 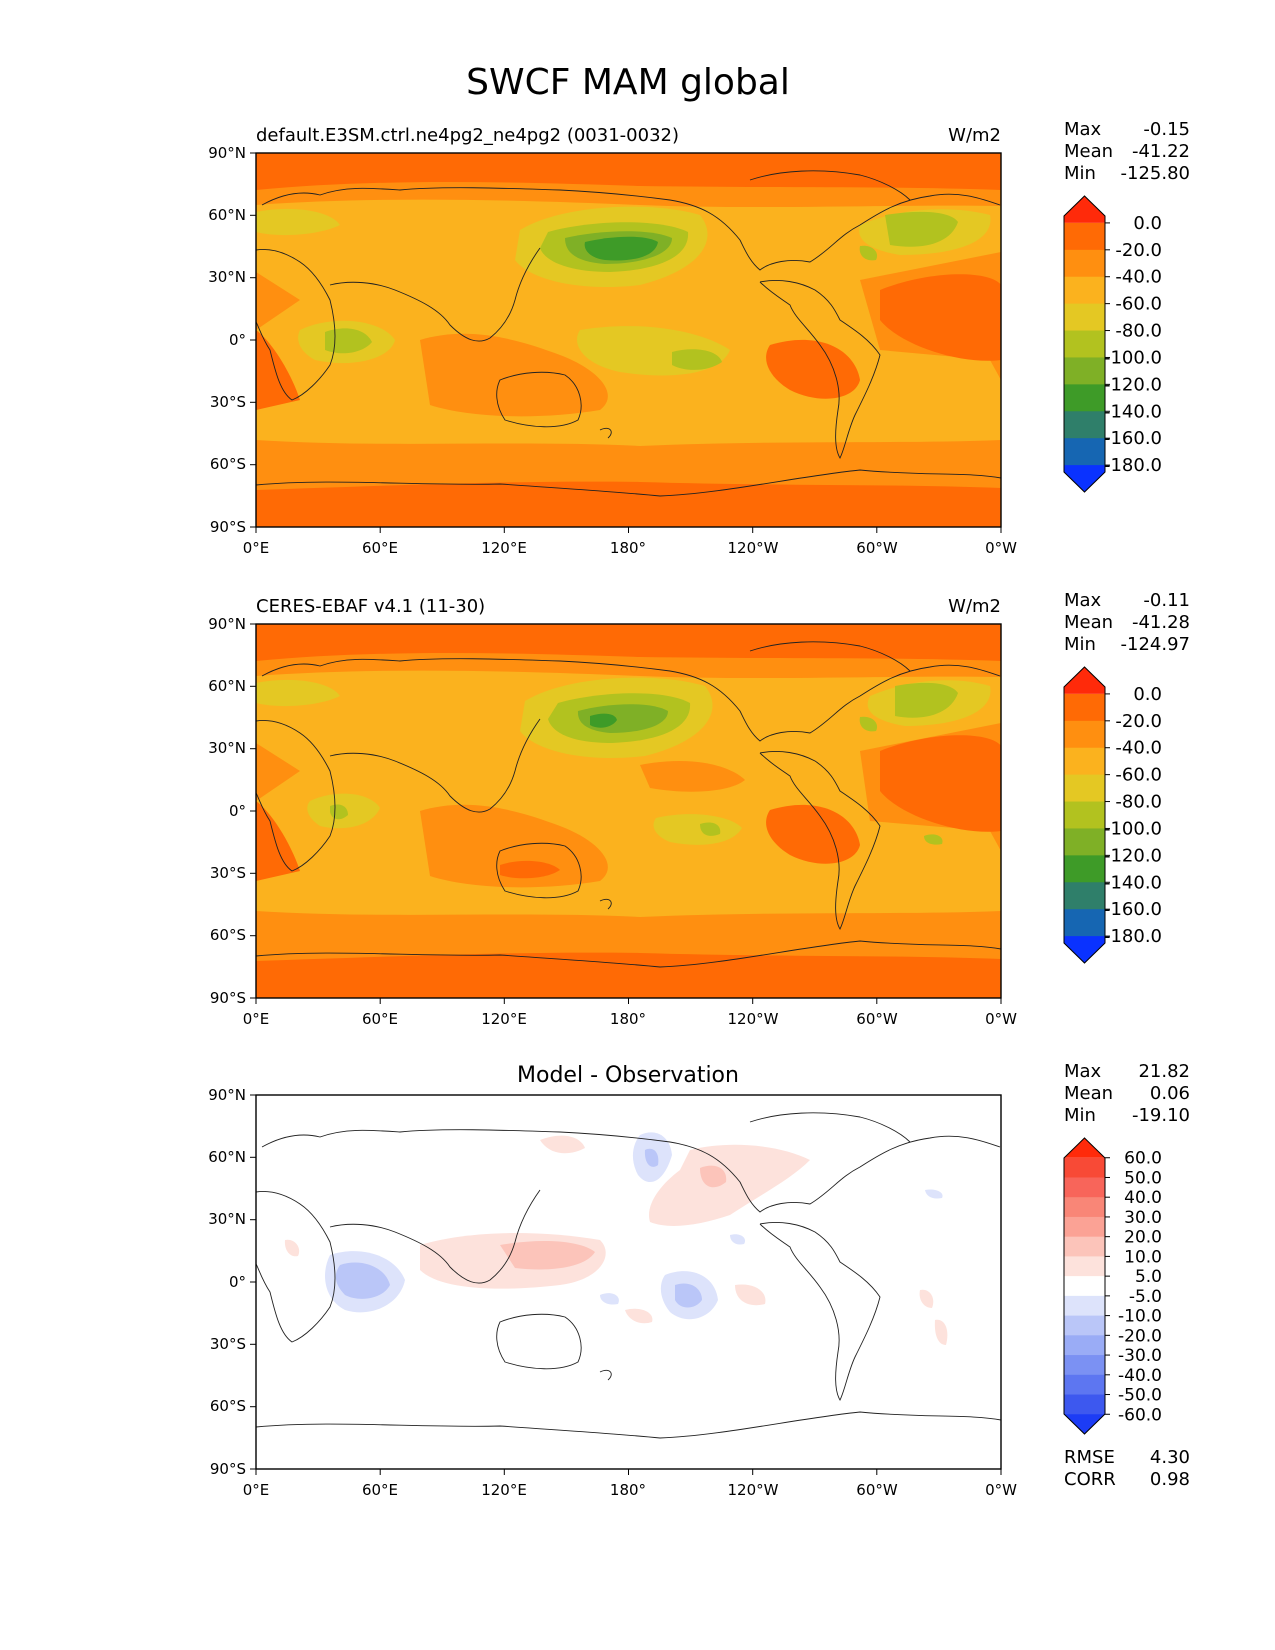 What do you see at coordinates (1170, 1479) in the screenshot?
I see `stat-value: 0.98` at bounding box center [1170, 1479].